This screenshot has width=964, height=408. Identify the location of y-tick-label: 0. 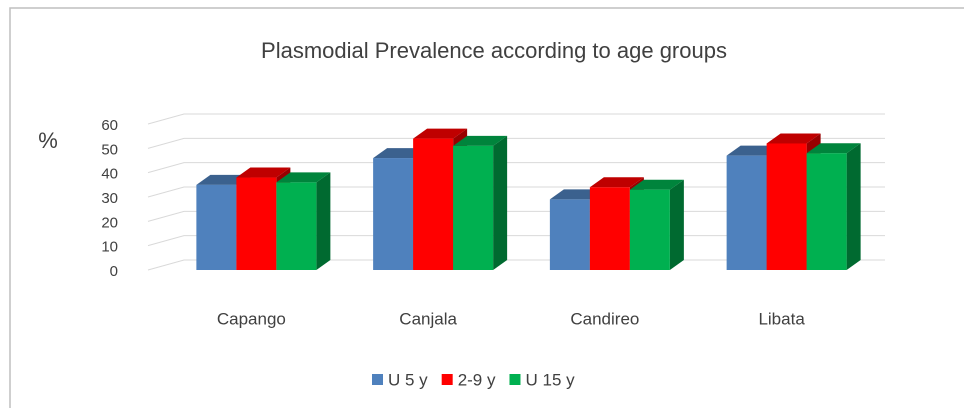
(114, 271).